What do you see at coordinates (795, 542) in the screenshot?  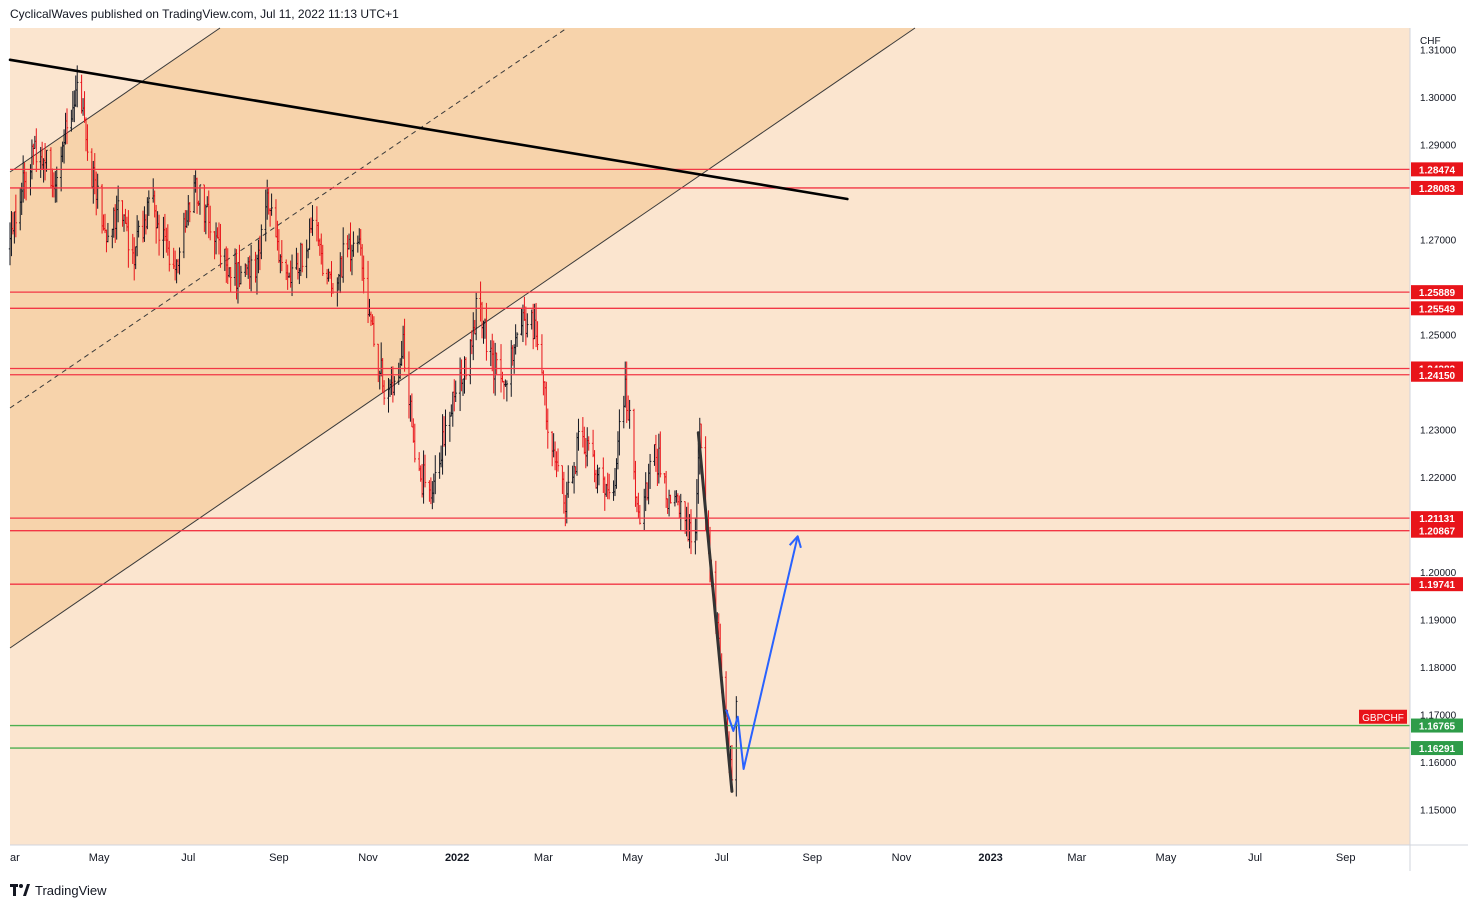 I see `arrow-head-icon` at bounding box center [795, 542].